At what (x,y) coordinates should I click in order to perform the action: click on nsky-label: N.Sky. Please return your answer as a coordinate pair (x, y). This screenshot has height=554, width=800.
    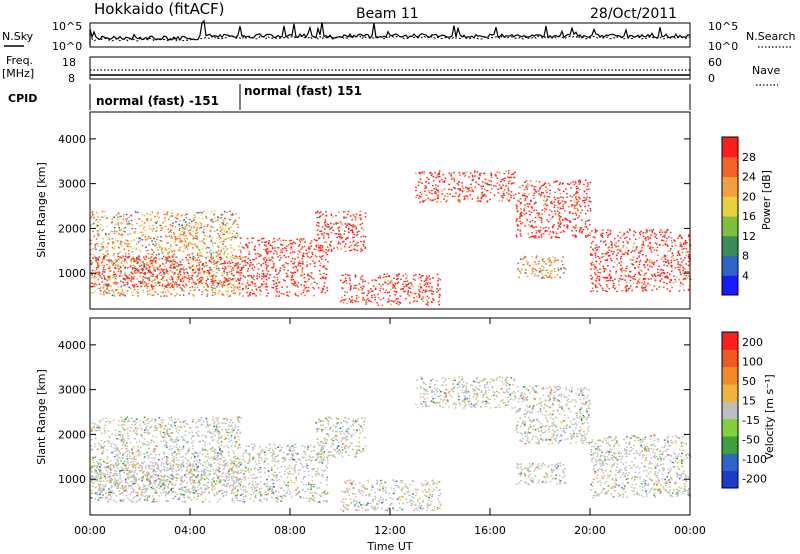
    Looking at the image, I should click on (18, 36).